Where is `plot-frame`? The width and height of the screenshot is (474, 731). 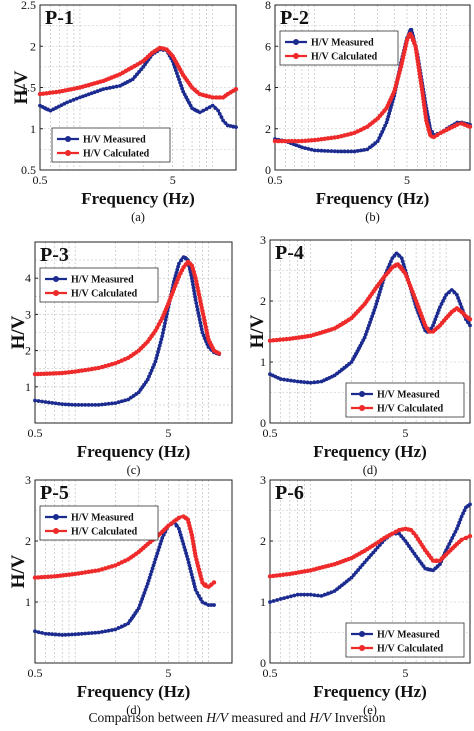 plot-frame is located at coordinates (133, 571).